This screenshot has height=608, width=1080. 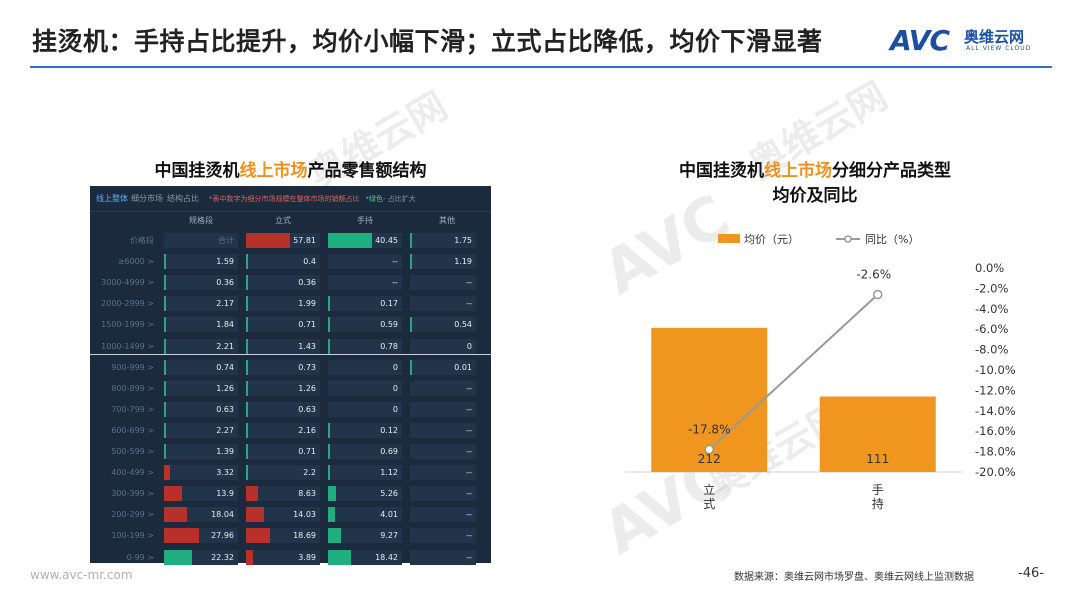 I want to click on cell-value: 22.32, so click(x=222, y=557).